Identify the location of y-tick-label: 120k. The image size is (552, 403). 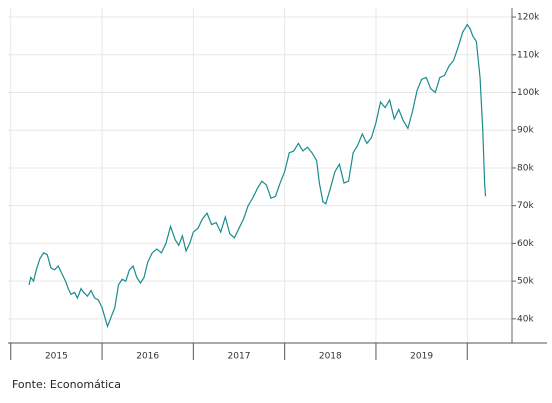
(528, 18).